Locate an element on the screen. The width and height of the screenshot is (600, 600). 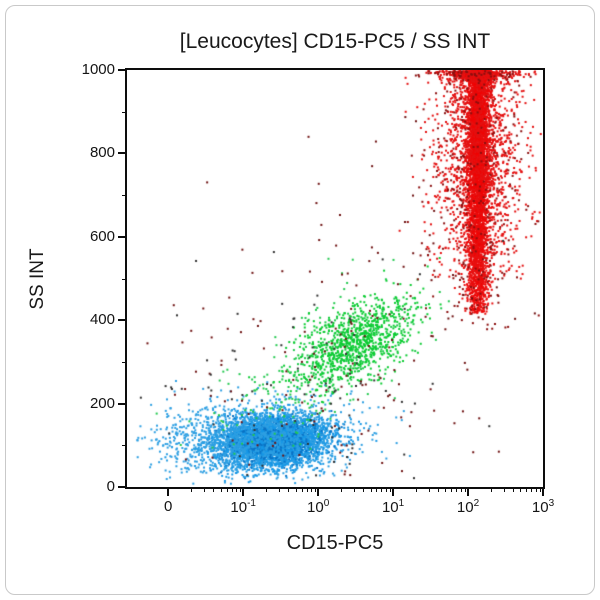
y-axis-tick-label: 200 is located at coordinates (102, 403).